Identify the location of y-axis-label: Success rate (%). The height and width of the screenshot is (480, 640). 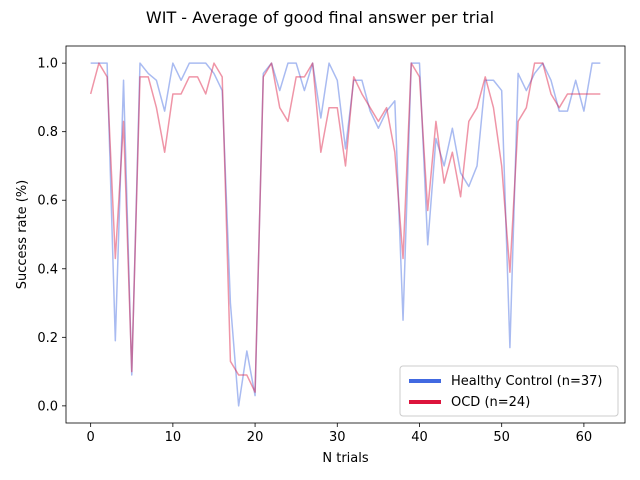
(22, 235).